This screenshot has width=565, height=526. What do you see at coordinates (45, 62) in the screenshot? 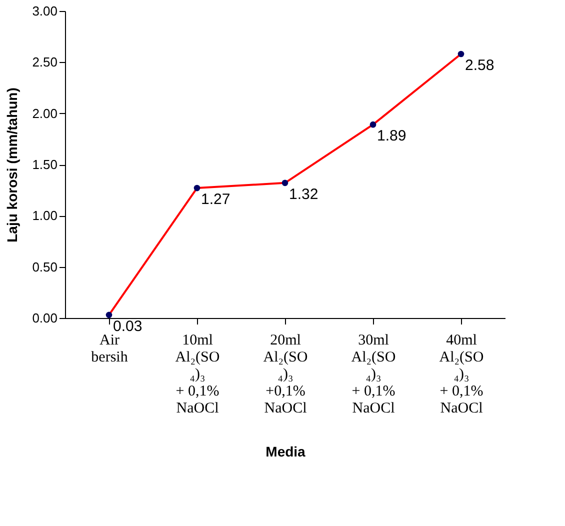
I see `y-tick-label: 2.50` at bounding box center [45, 62].